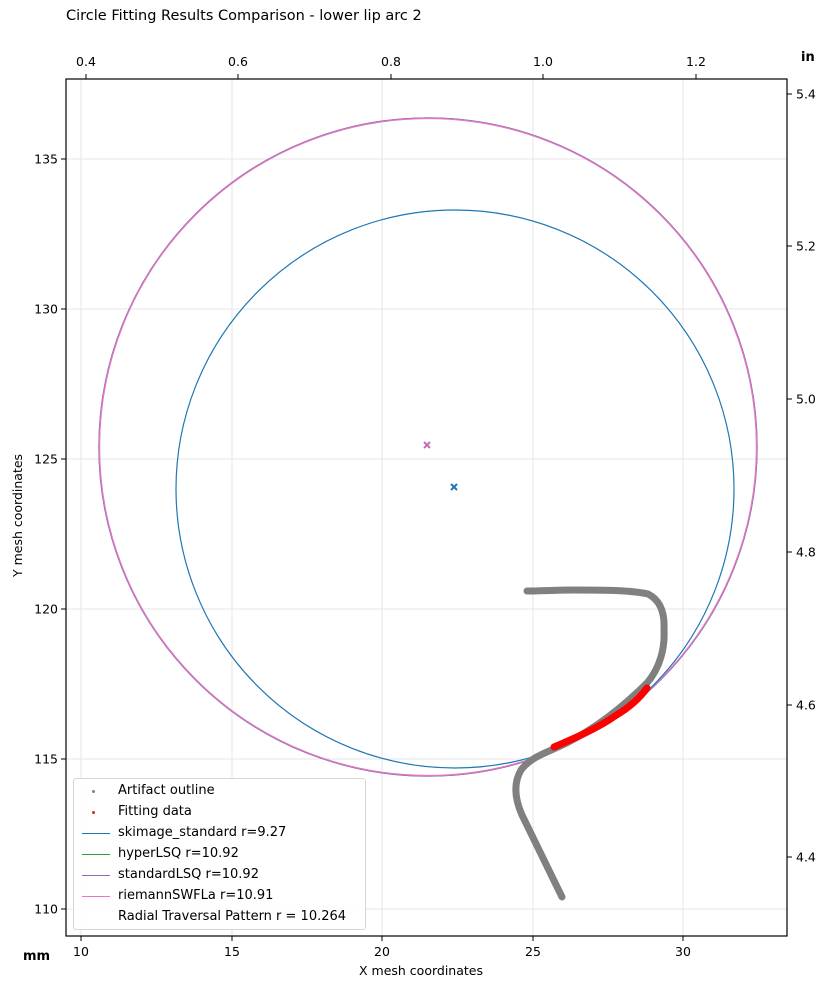 This screenshot has width=828, height=989. What do you see at coordinates (382, 951) in the screenshot?
I see `x-tick-label: 20` at bounding box center [382, 951].